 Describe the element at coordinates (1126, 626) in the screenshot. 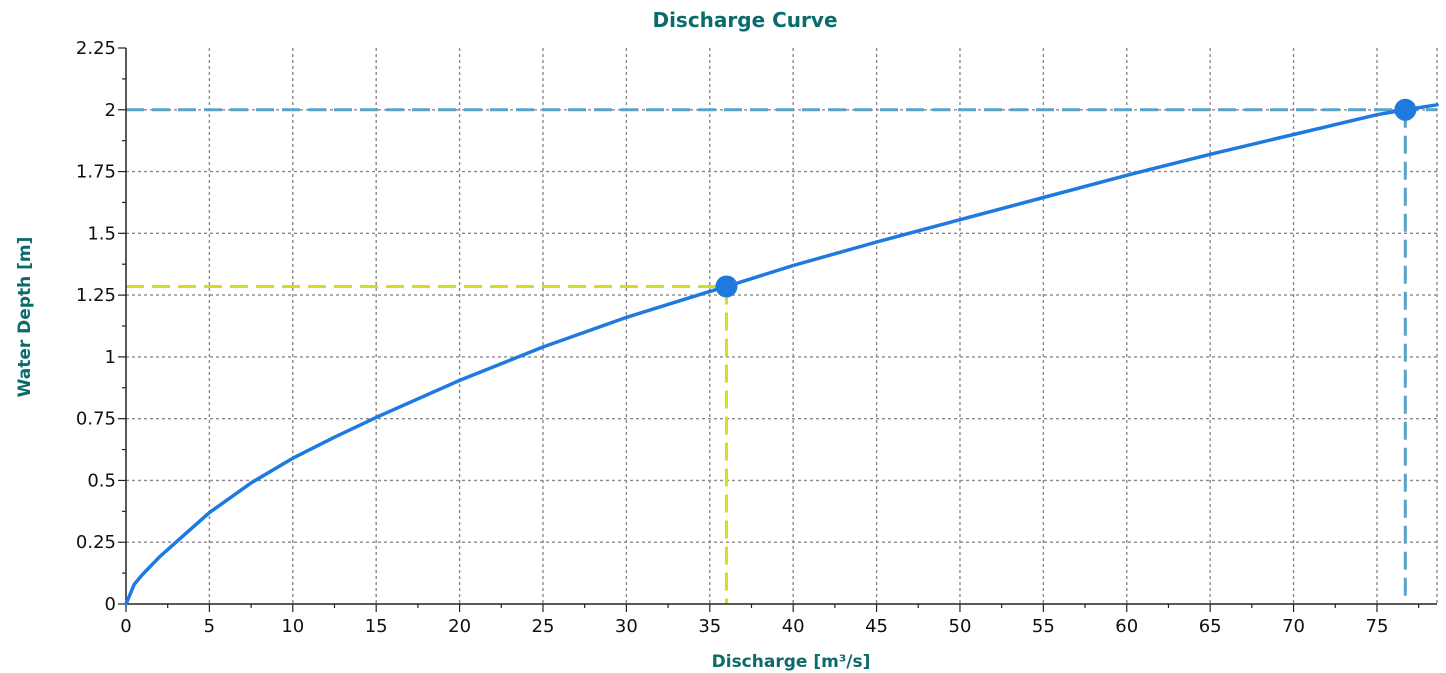

I see `x-tick-label: 60` at that location.